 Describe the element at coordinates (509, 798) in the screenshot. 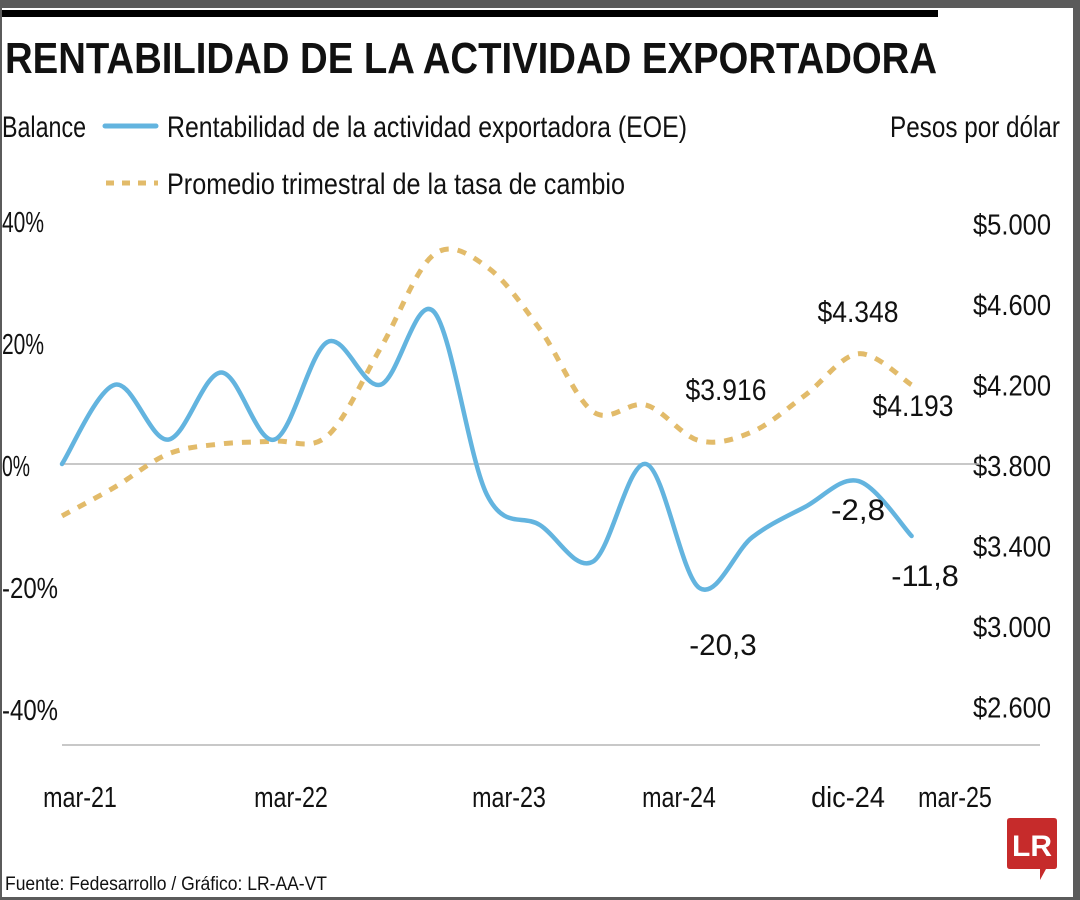

I see `x-tick-label: mar-23` at that location.